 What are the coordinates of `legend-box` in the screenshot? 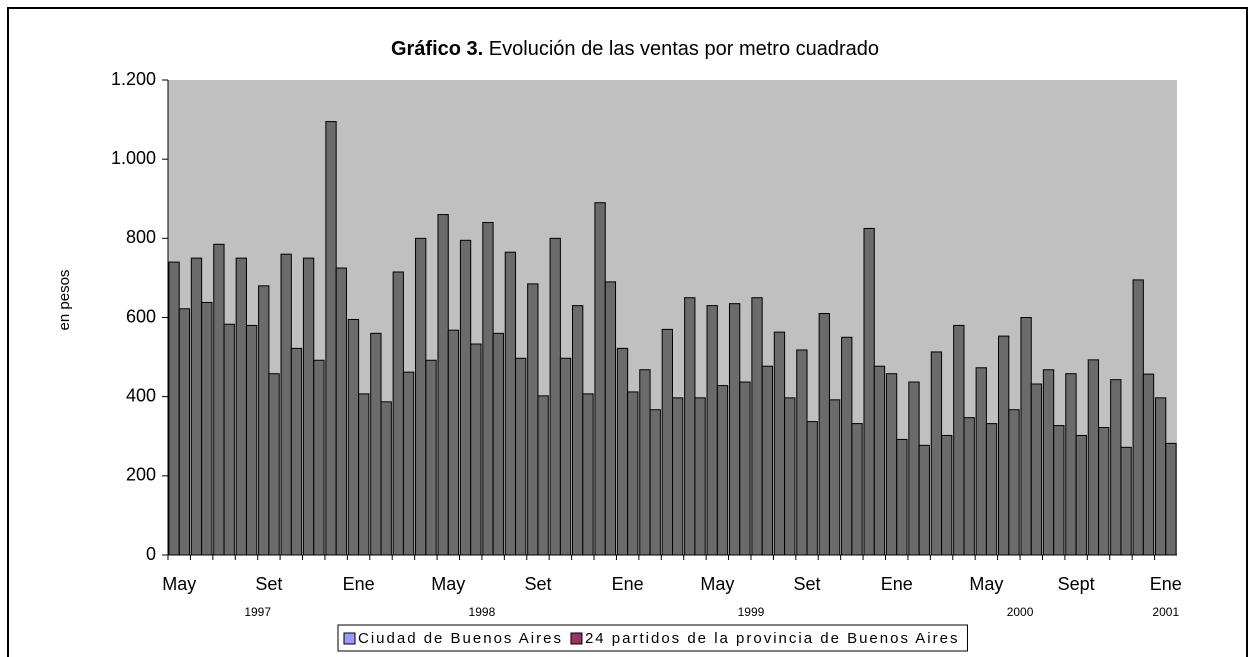 It's located at (652, 638).